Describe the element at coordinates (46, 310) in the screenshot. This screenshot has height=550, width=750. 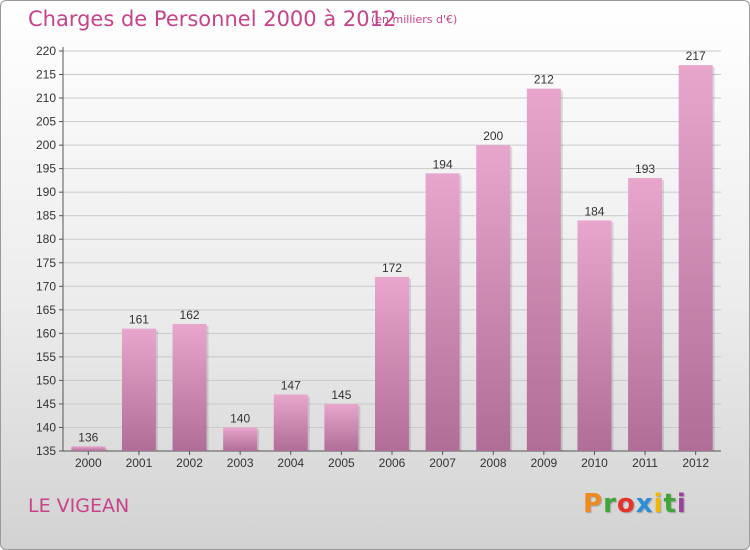
I see `y-tick-label: 165` at that location.